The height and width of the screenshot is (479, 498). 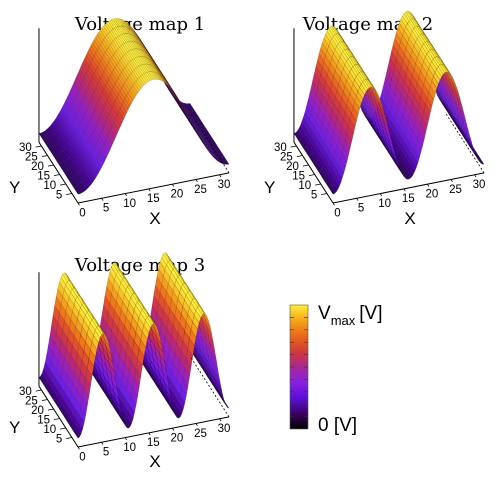 I want to click on panel-1-title: Voltage map 1, so click(x=139, y=24).